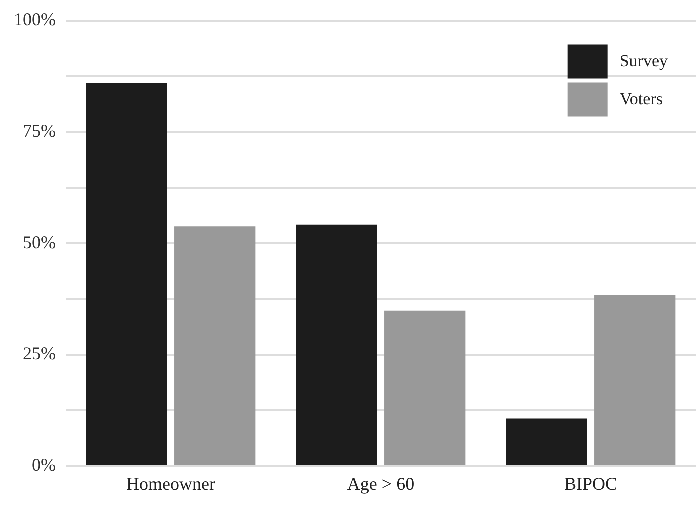  What do you see at coordinates (39, 130) in the screenshot?
I see `y-tick-label: 75%` at bounding box center [39, 130].